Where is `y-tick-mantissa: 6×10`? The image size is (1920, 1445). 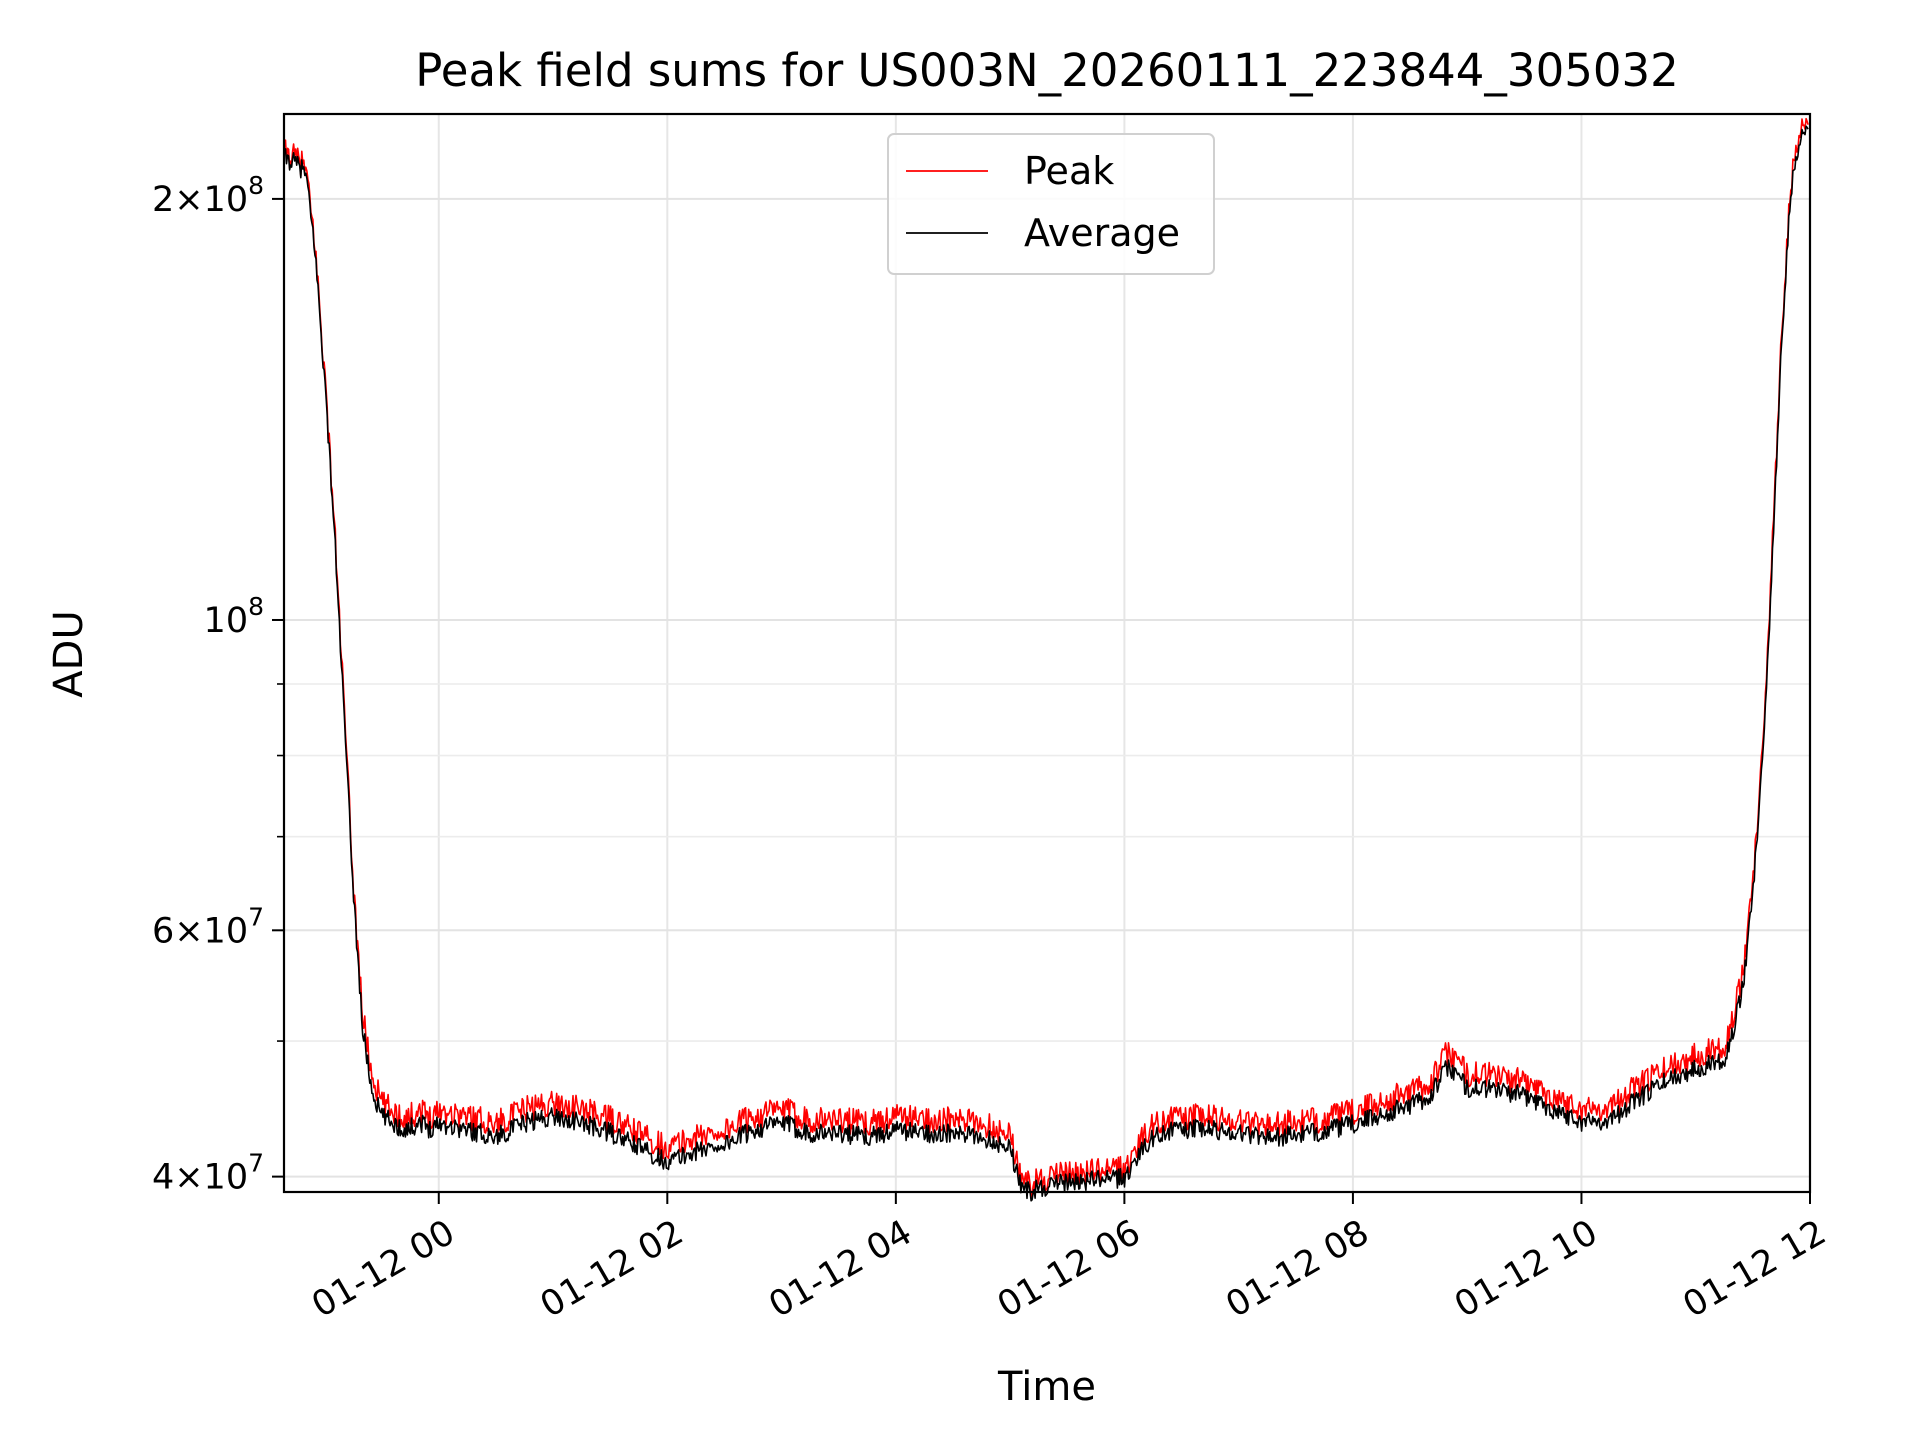 y-tick-mantissa: 6×10 is located at coordinates (200, 931).